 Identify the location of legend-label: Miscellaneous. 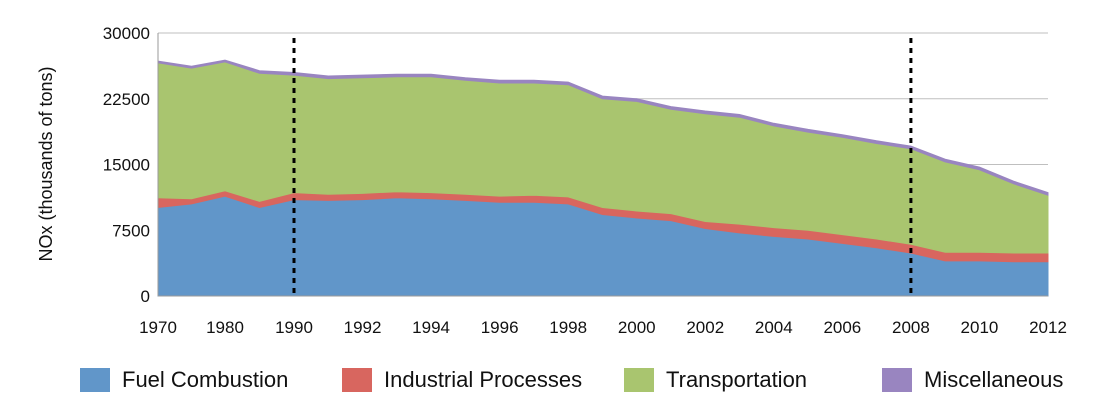
(994, 379).